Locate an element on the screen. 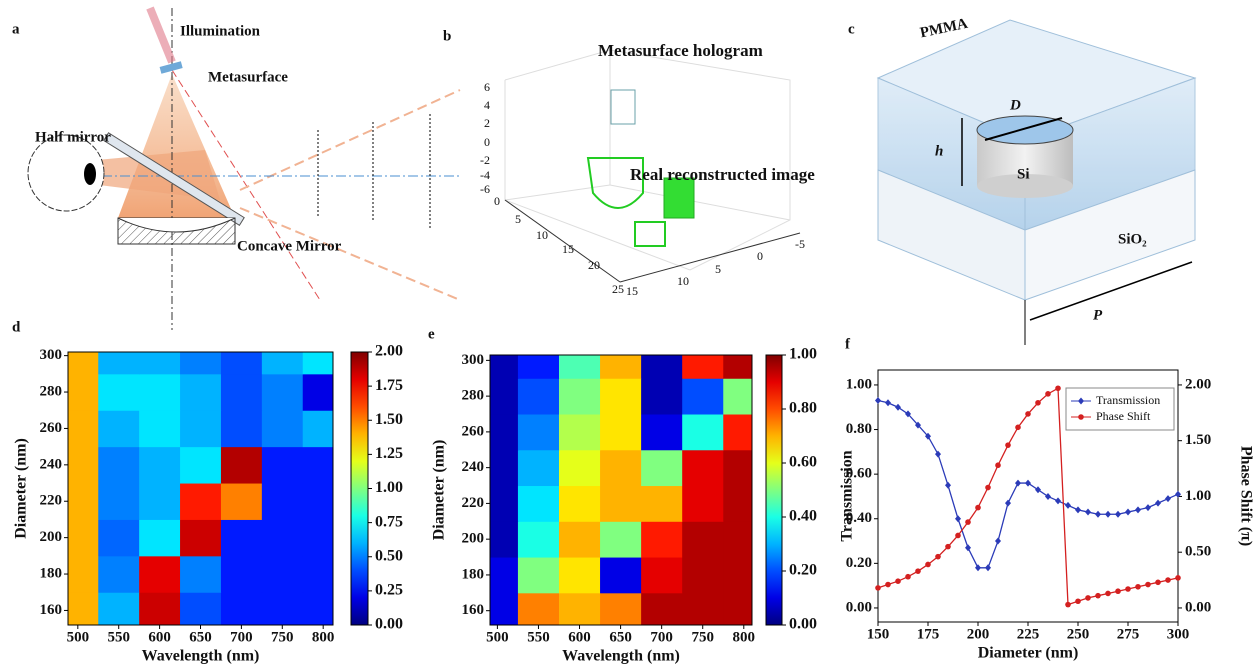 The height and width of the screenshot is (671, 1260). x-tick-label: 200 is located at coordinates (978, 634).